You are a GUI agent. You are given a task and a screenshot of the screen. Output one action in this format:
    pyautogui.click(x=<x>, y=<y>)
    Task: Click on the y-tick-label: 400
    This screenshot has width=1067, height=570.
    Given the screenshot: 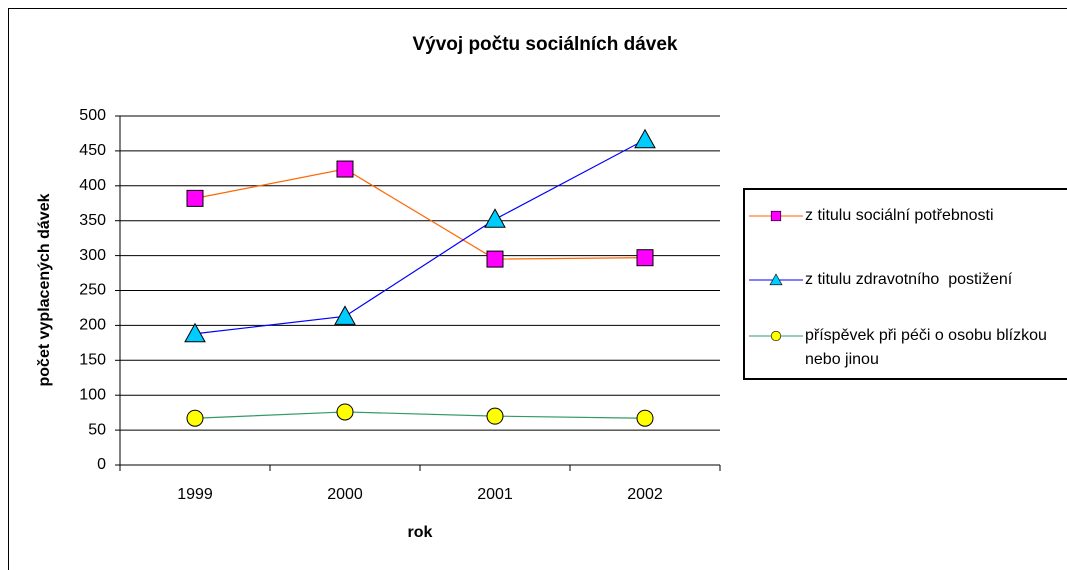 What is the action you would take?
    pyautogui.click(x=92, y=185)
    